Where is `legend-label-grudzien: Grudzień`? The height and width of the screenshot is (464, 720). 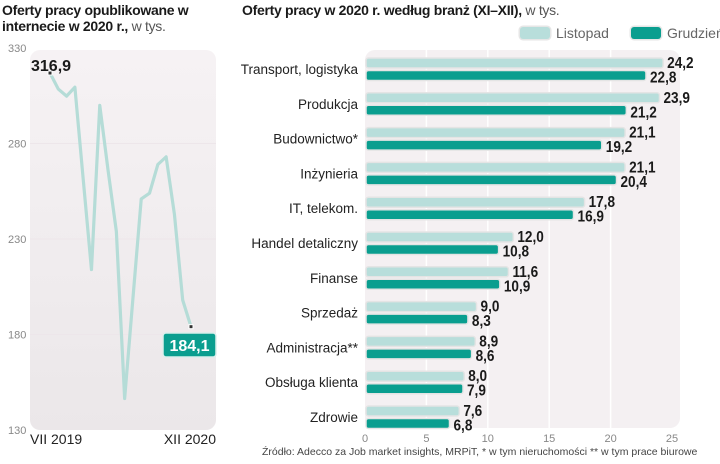 legend-label-grudzien: Grudzień is located at coordinates (693, 33).